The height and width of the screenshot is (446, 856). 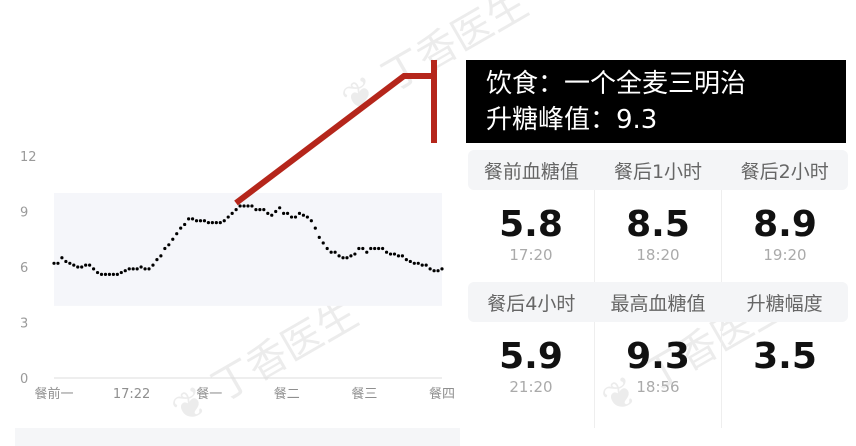 I want to click on x-tick-label: 餐前一, so click(x=53, y=394).